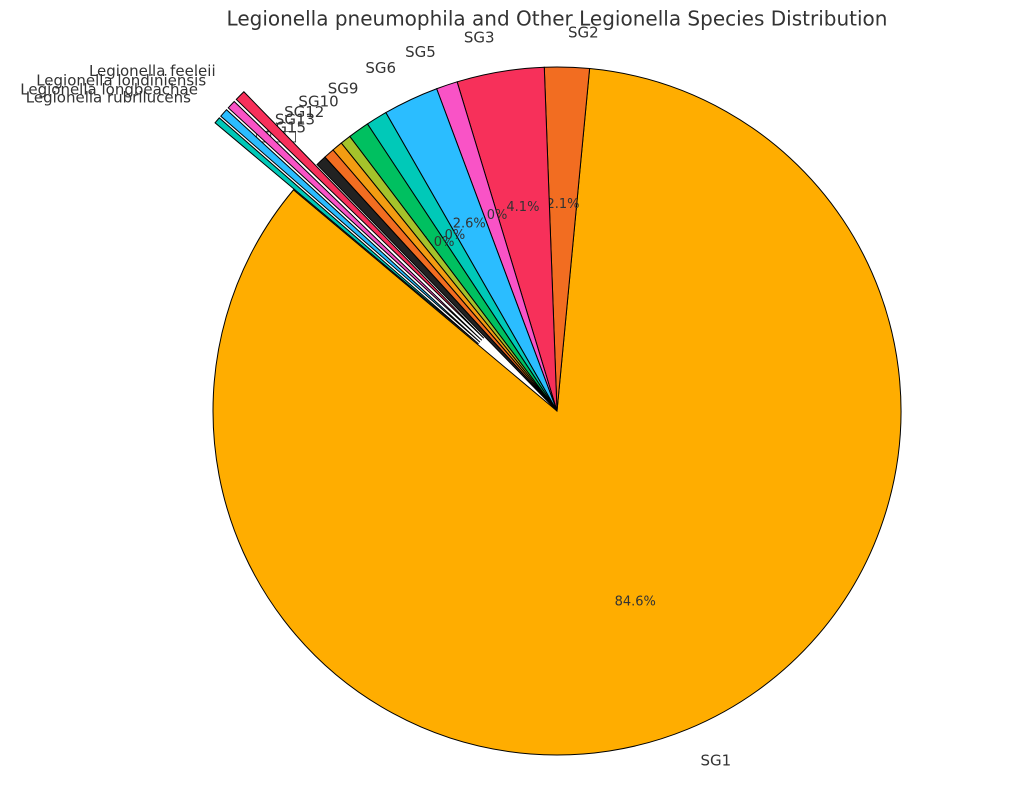  What do you see at coordinates (343, 88) in the screenshot?
I see `slice-label: SG9` at bounding box center [343, 88].